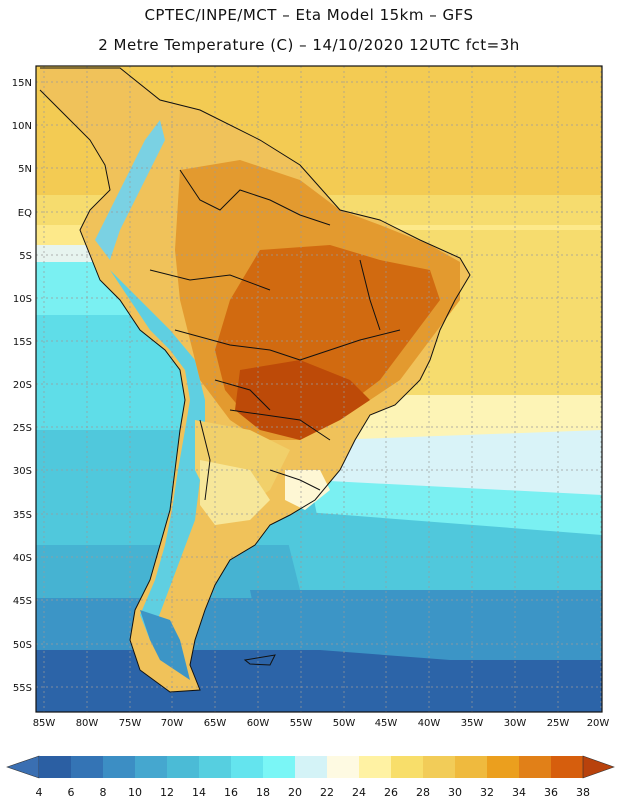 This screenshot has width=618, height=804. Describe the element at coordinates (22, 342) in the screenshot. I see `lat-label-15s: 15S` at that location.